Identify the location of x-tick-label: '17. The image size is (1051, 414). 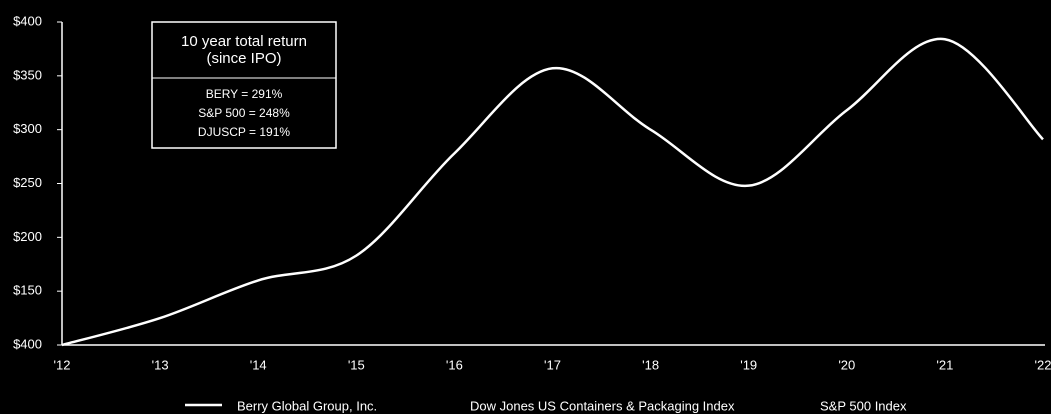
(552, 364).